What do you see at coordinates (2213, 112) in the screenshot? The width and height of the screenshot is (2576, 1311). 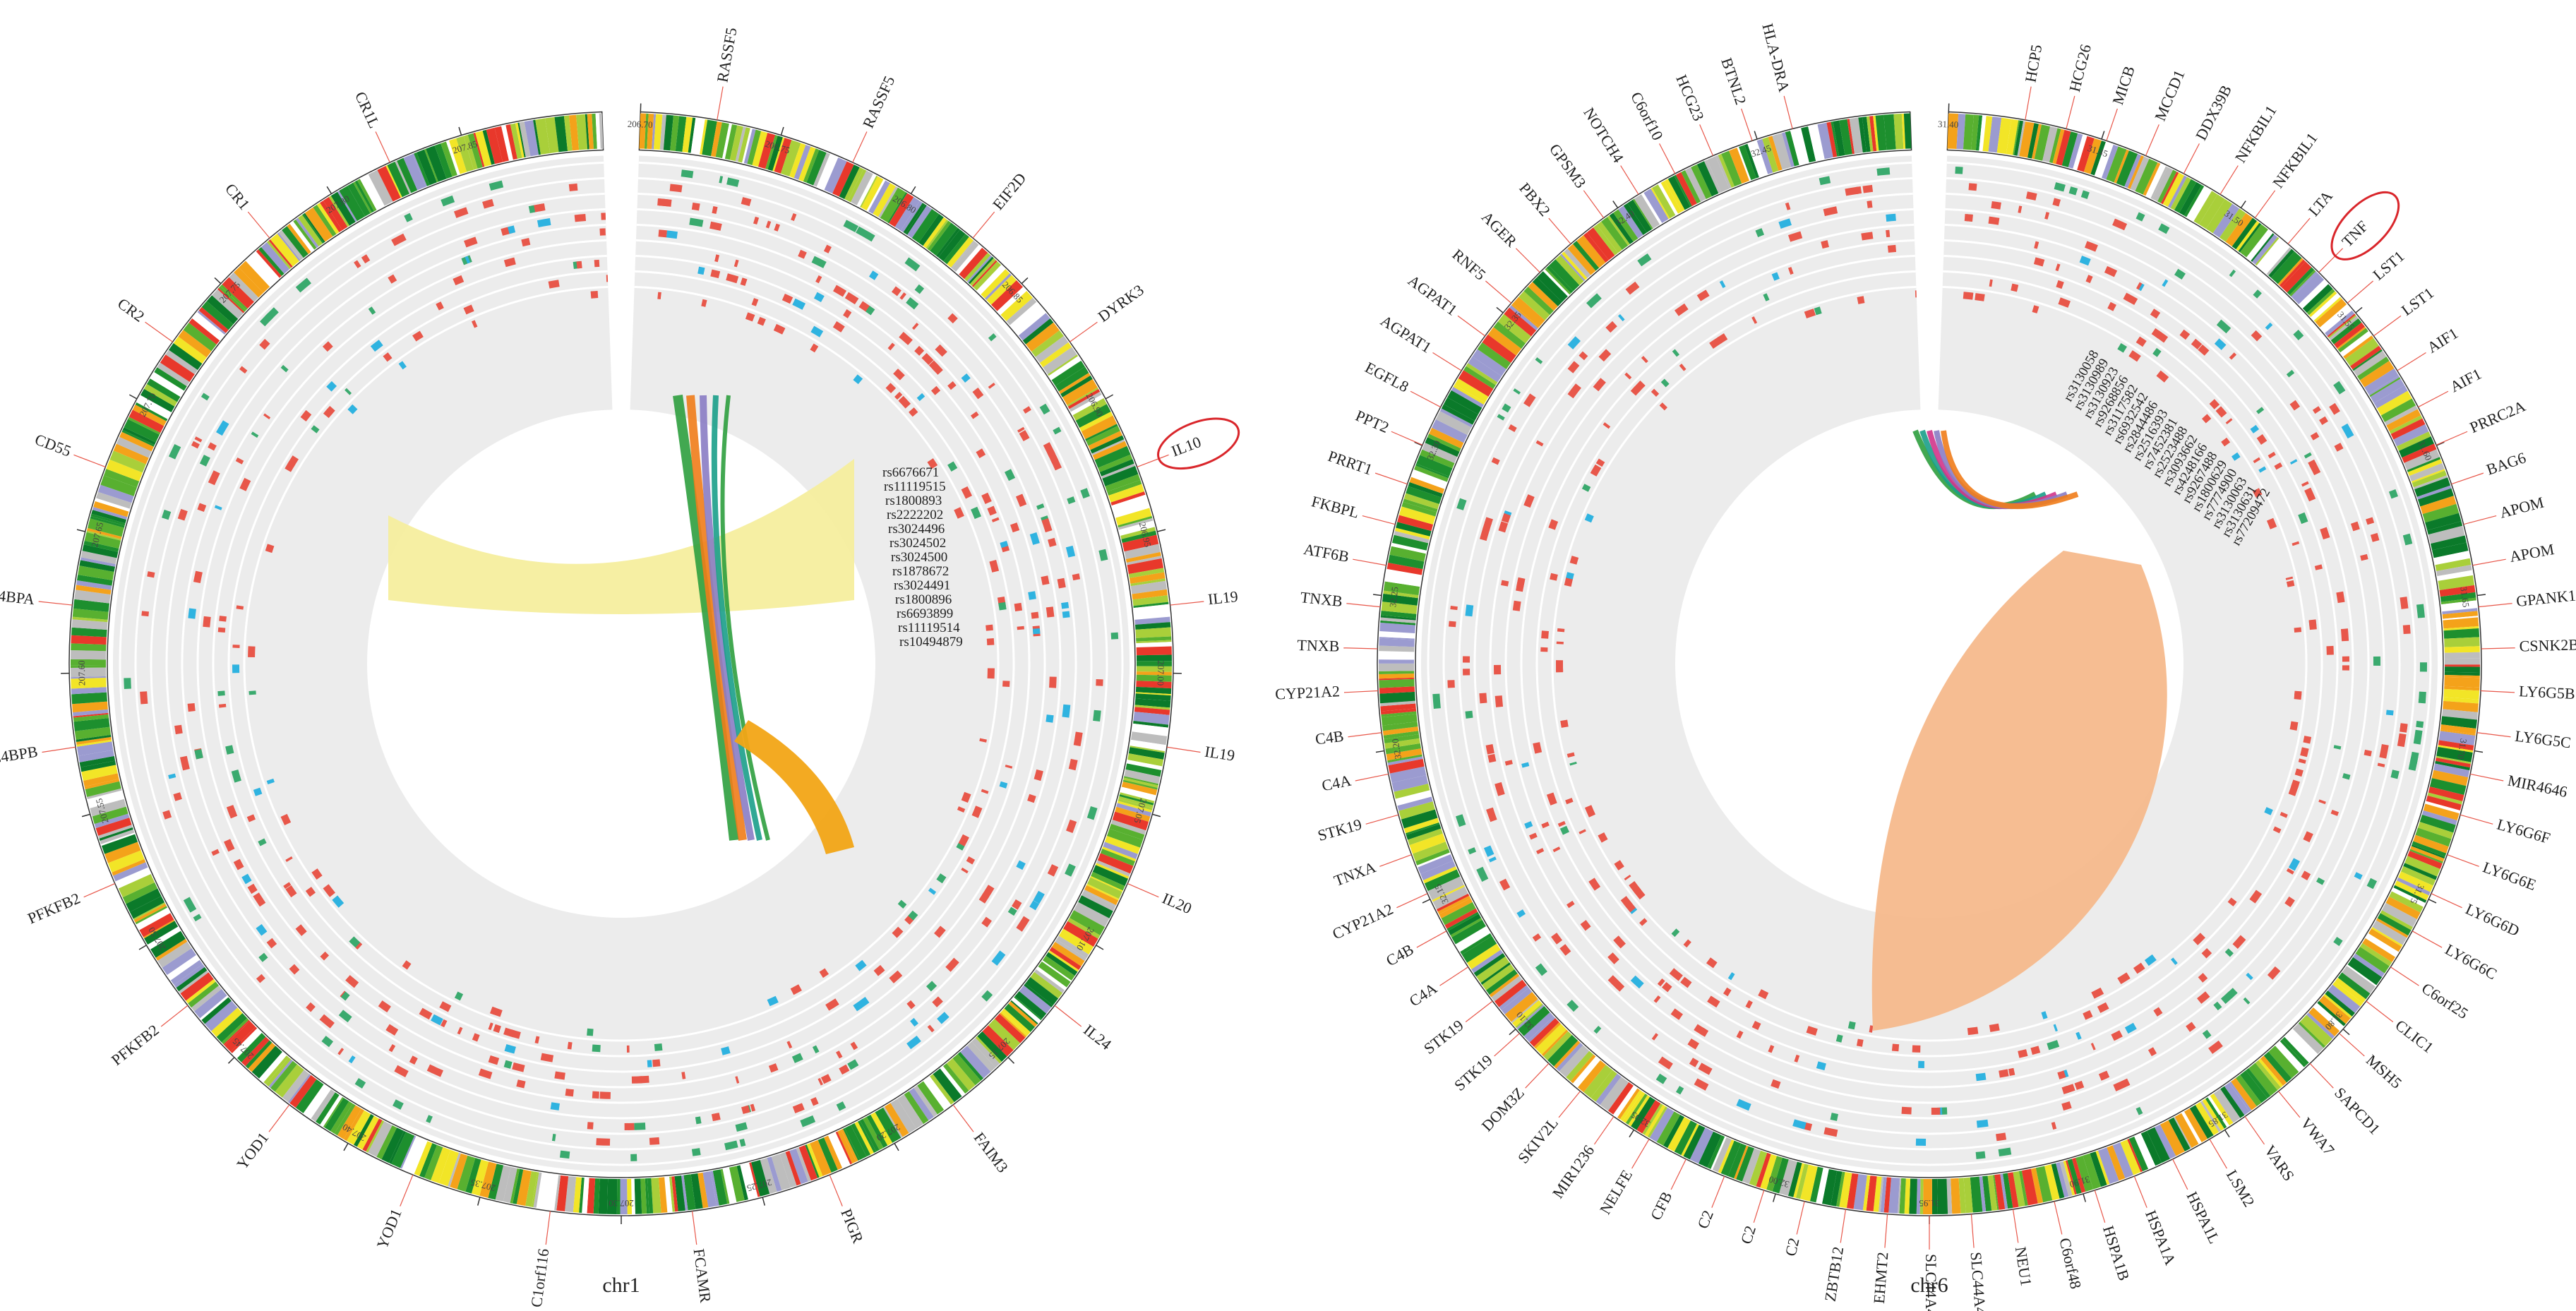 I see `gene-label: DDX39B` at bounding box center [2213, 112].